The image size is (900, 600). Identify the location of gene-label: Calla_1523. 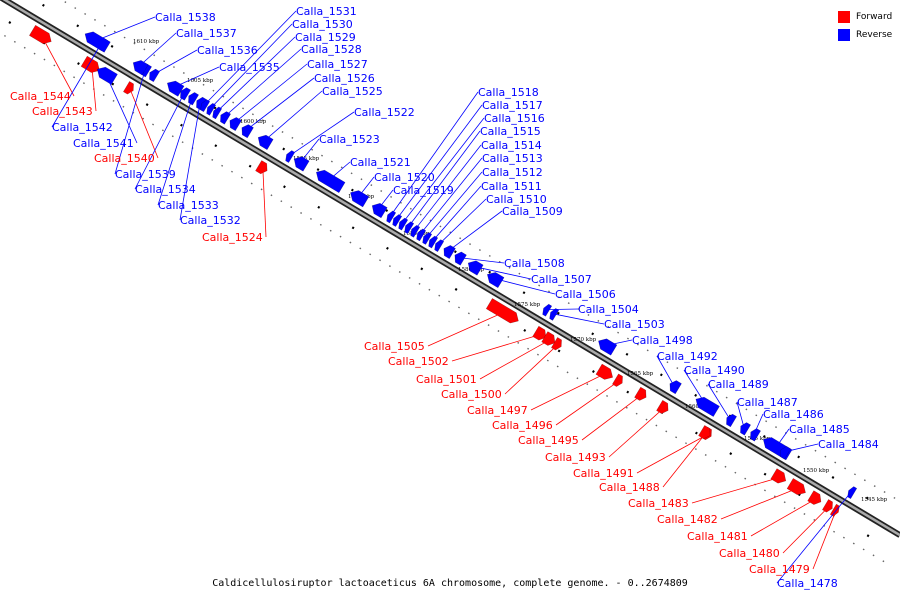
(349, 139).